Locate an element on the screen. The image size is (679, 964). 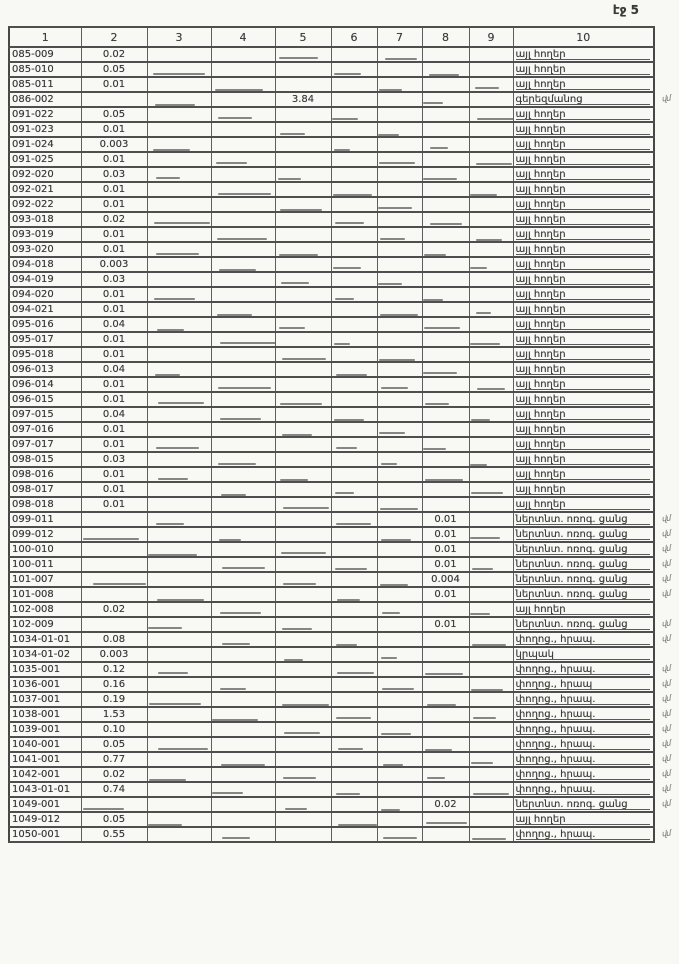
table-row: 100-011 0.01 ներտնտ. ոռոգ. ցանց is located at coordinates (331, 564).